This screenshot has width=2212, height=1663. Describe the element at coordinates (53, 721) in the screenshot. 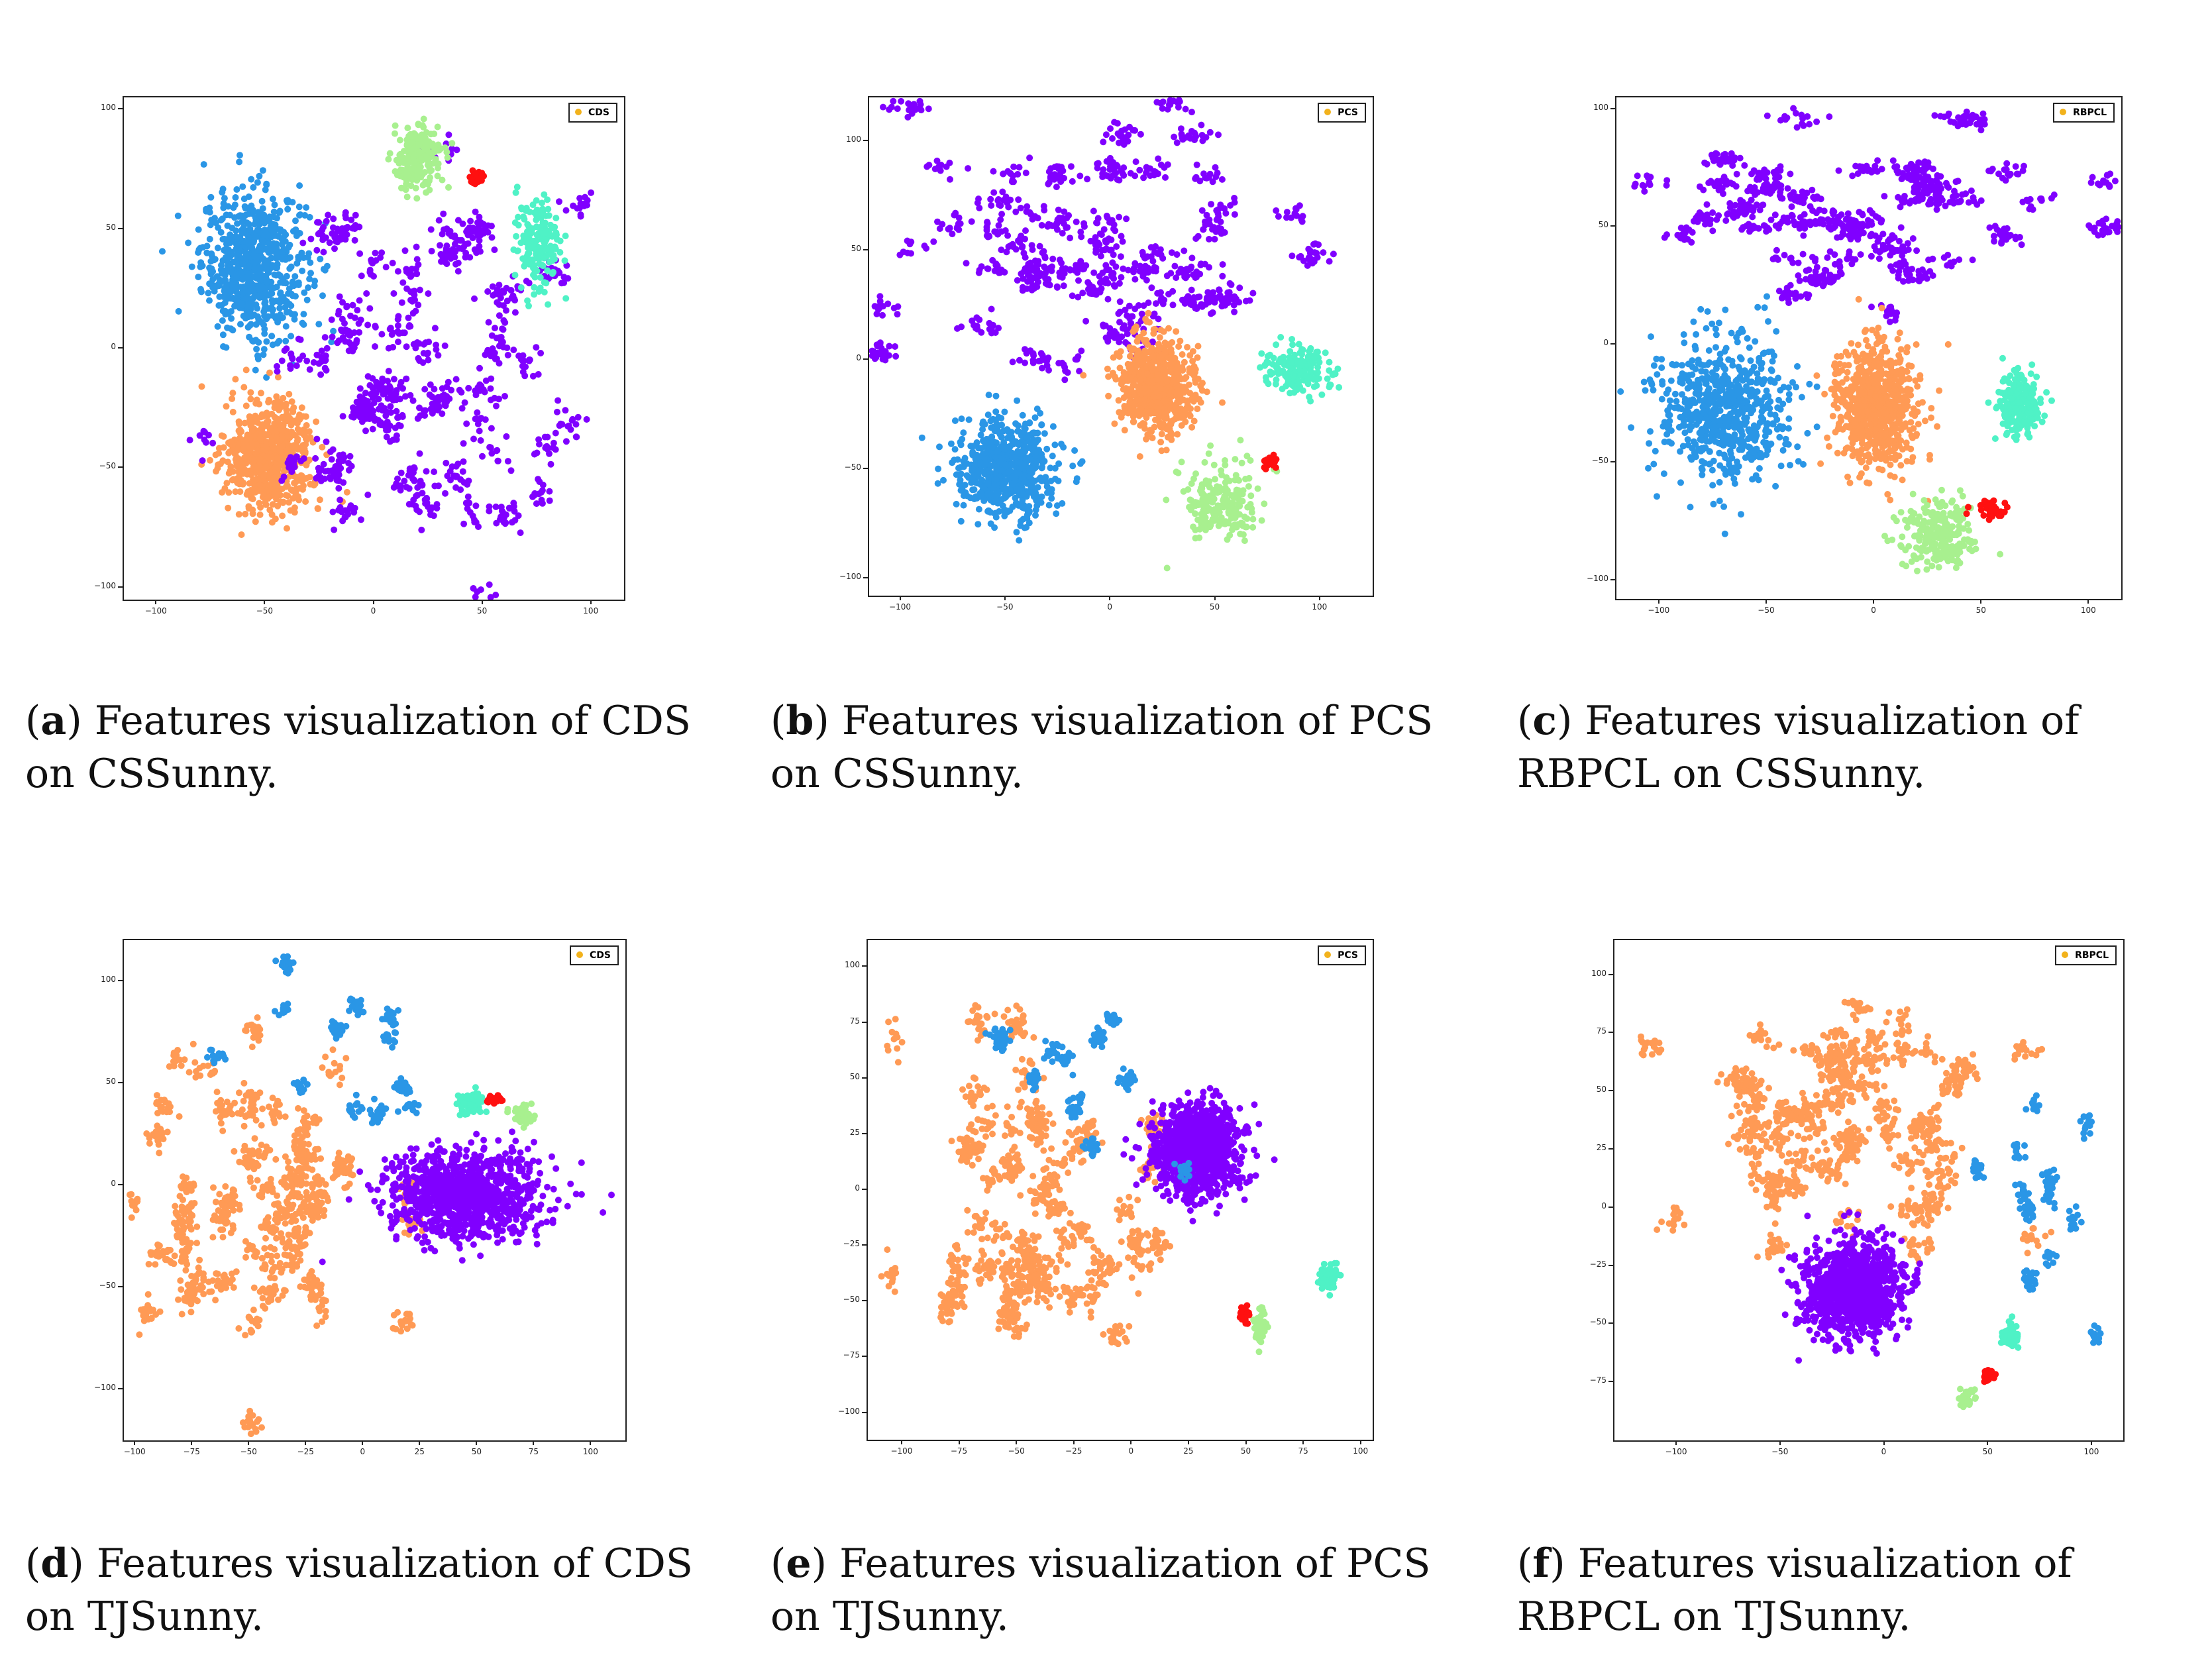

I see `caption-letter: a` at that location.